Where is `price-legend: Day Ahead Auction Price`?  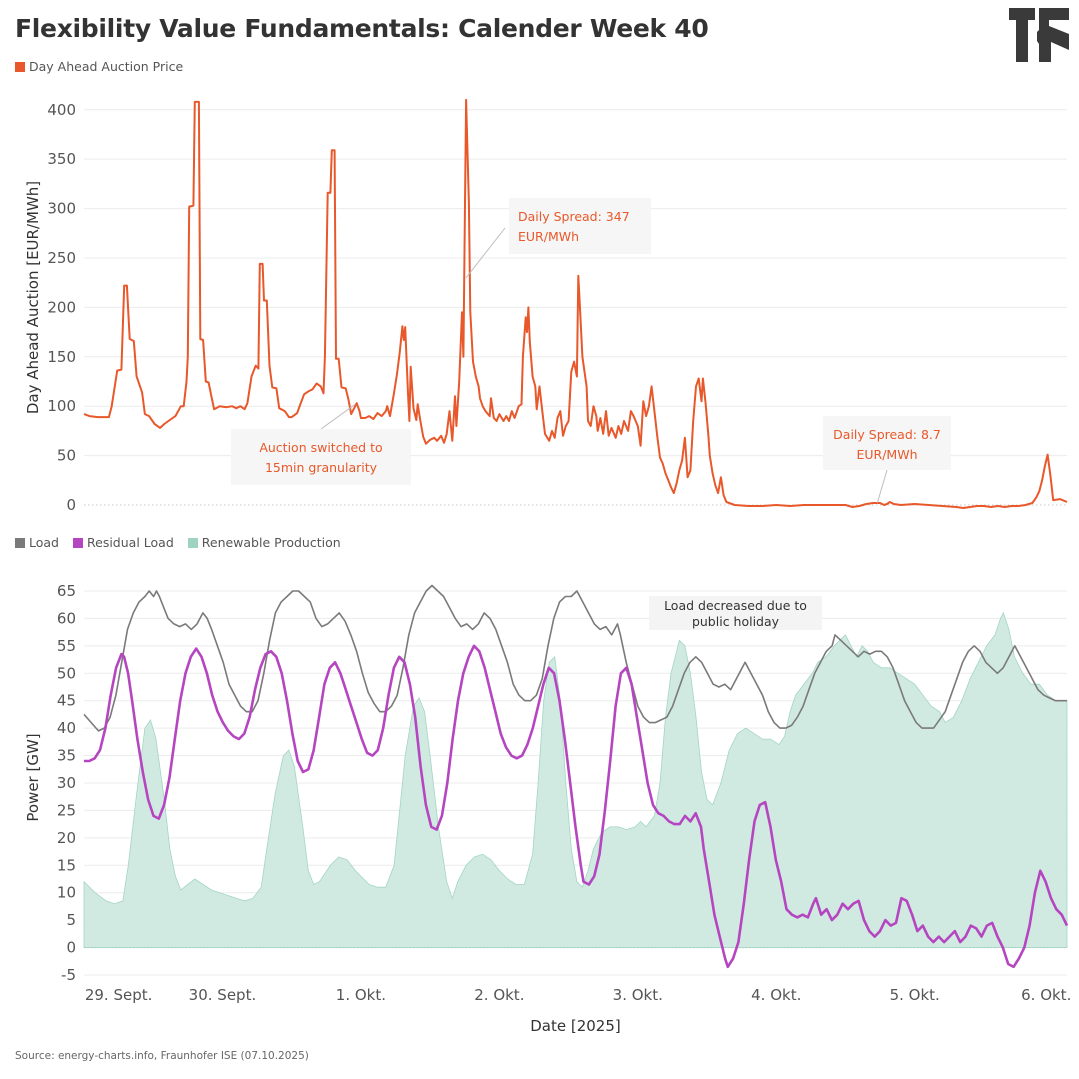 price-legend: Day Ahead Auction Price is located at coordinates (106, 66).